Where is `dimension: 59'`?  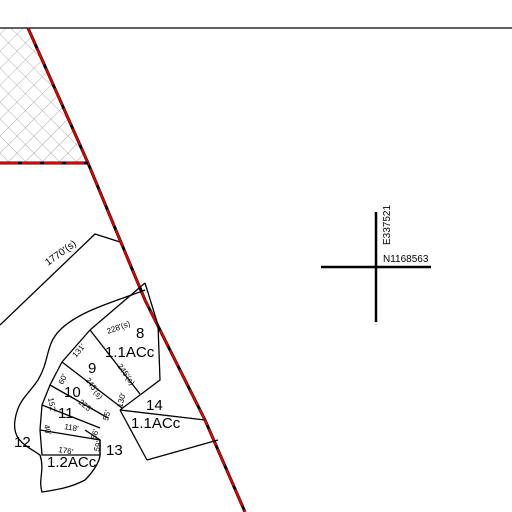 dimension: 59' is located at coordinates (98, 446).